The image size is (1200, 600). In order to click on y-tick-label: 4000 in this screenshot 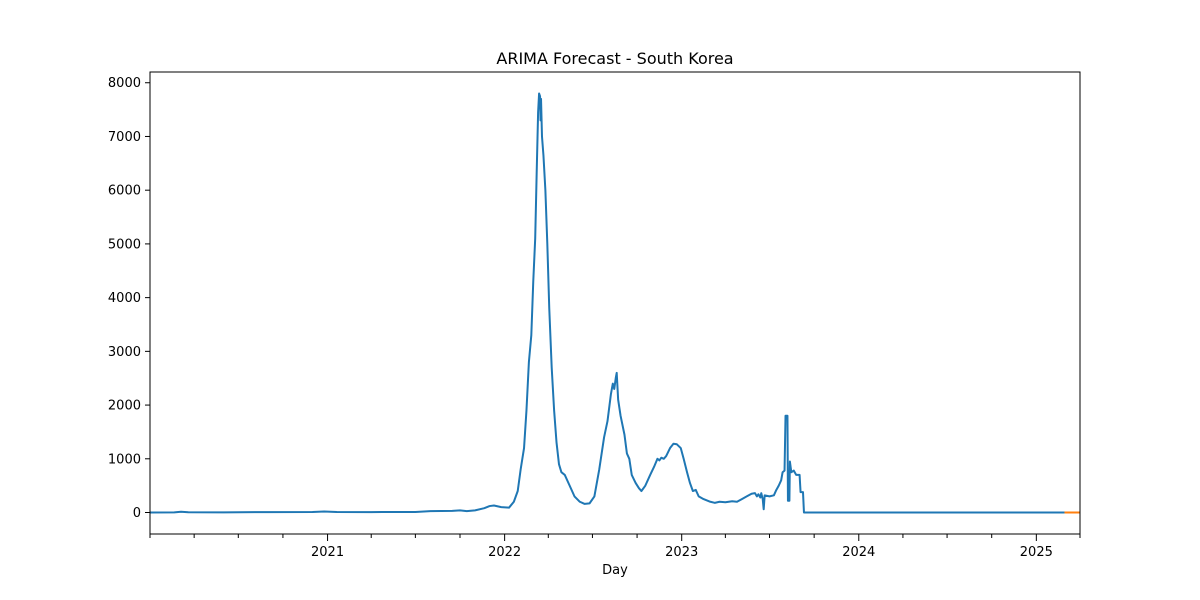, I will do `click(124, 298)`.